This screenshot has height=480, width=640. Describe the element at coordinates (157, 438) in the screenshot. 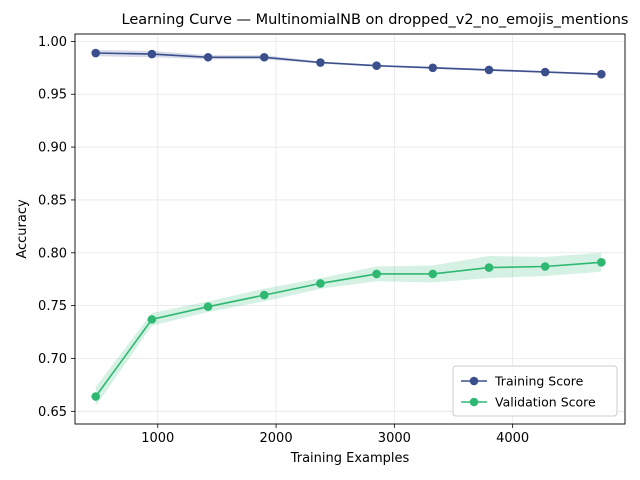

I see `x-tick-label: 1000` at that location.